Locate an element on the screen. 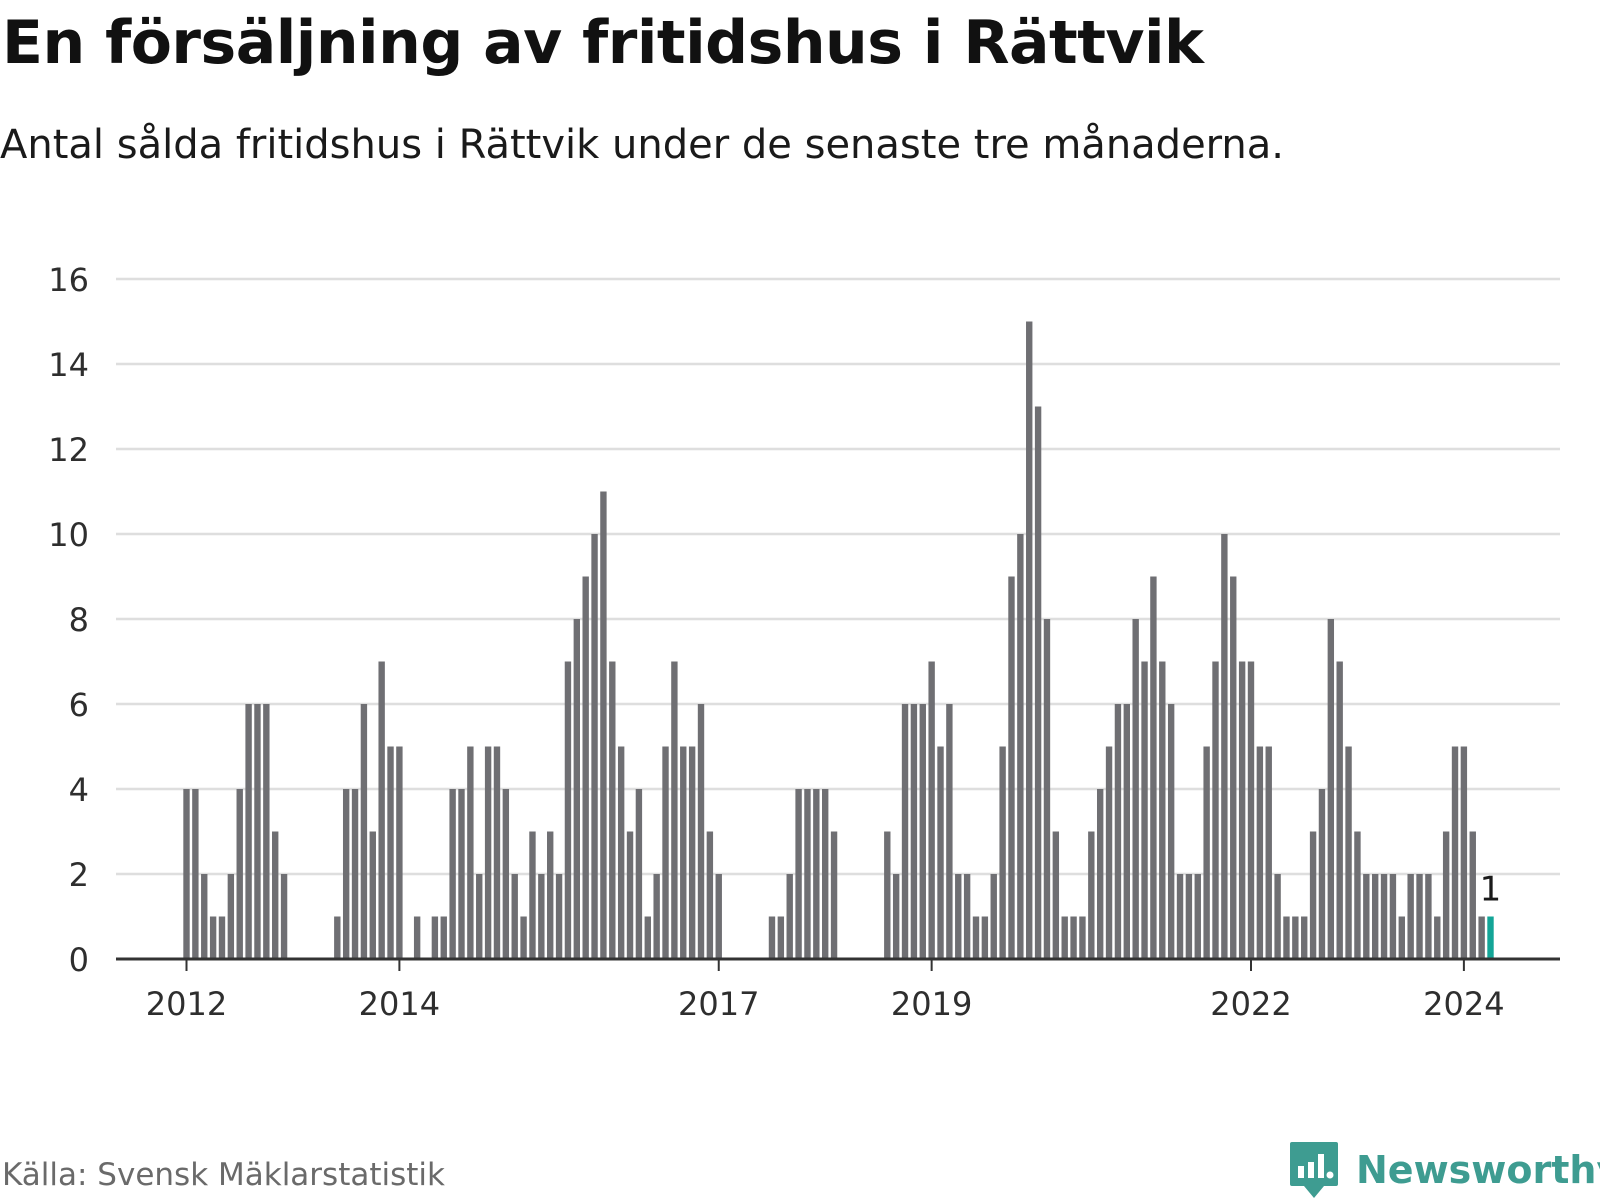 The image size is (1600, 1200). brand-name: Newsworthy is located at coordinates (1478, 1170).